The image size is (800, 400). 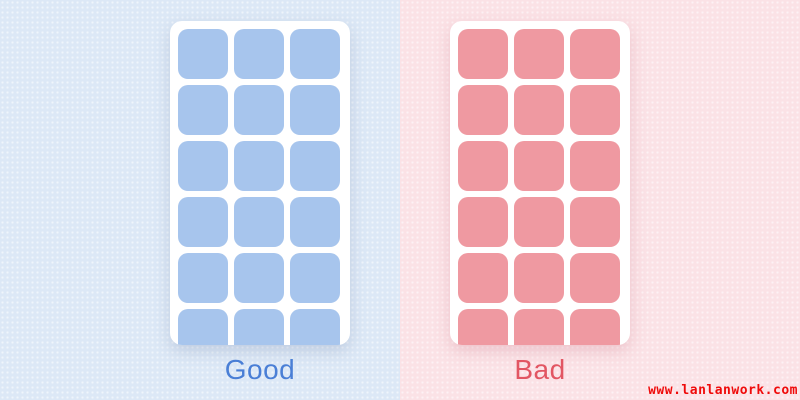 I want to click on watermark-text: www.lanlanwork.com, so click(x=723, y=390).